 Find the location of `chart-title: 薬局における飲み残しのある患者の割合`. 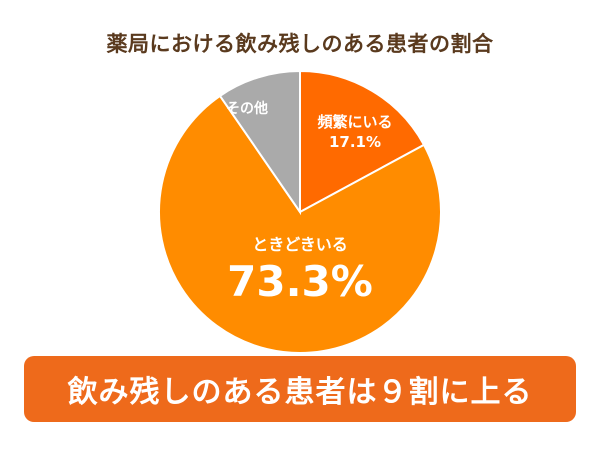

chart-title: 薬局における飲み残しのある患者の割合 is located at coordinates (300, 44).